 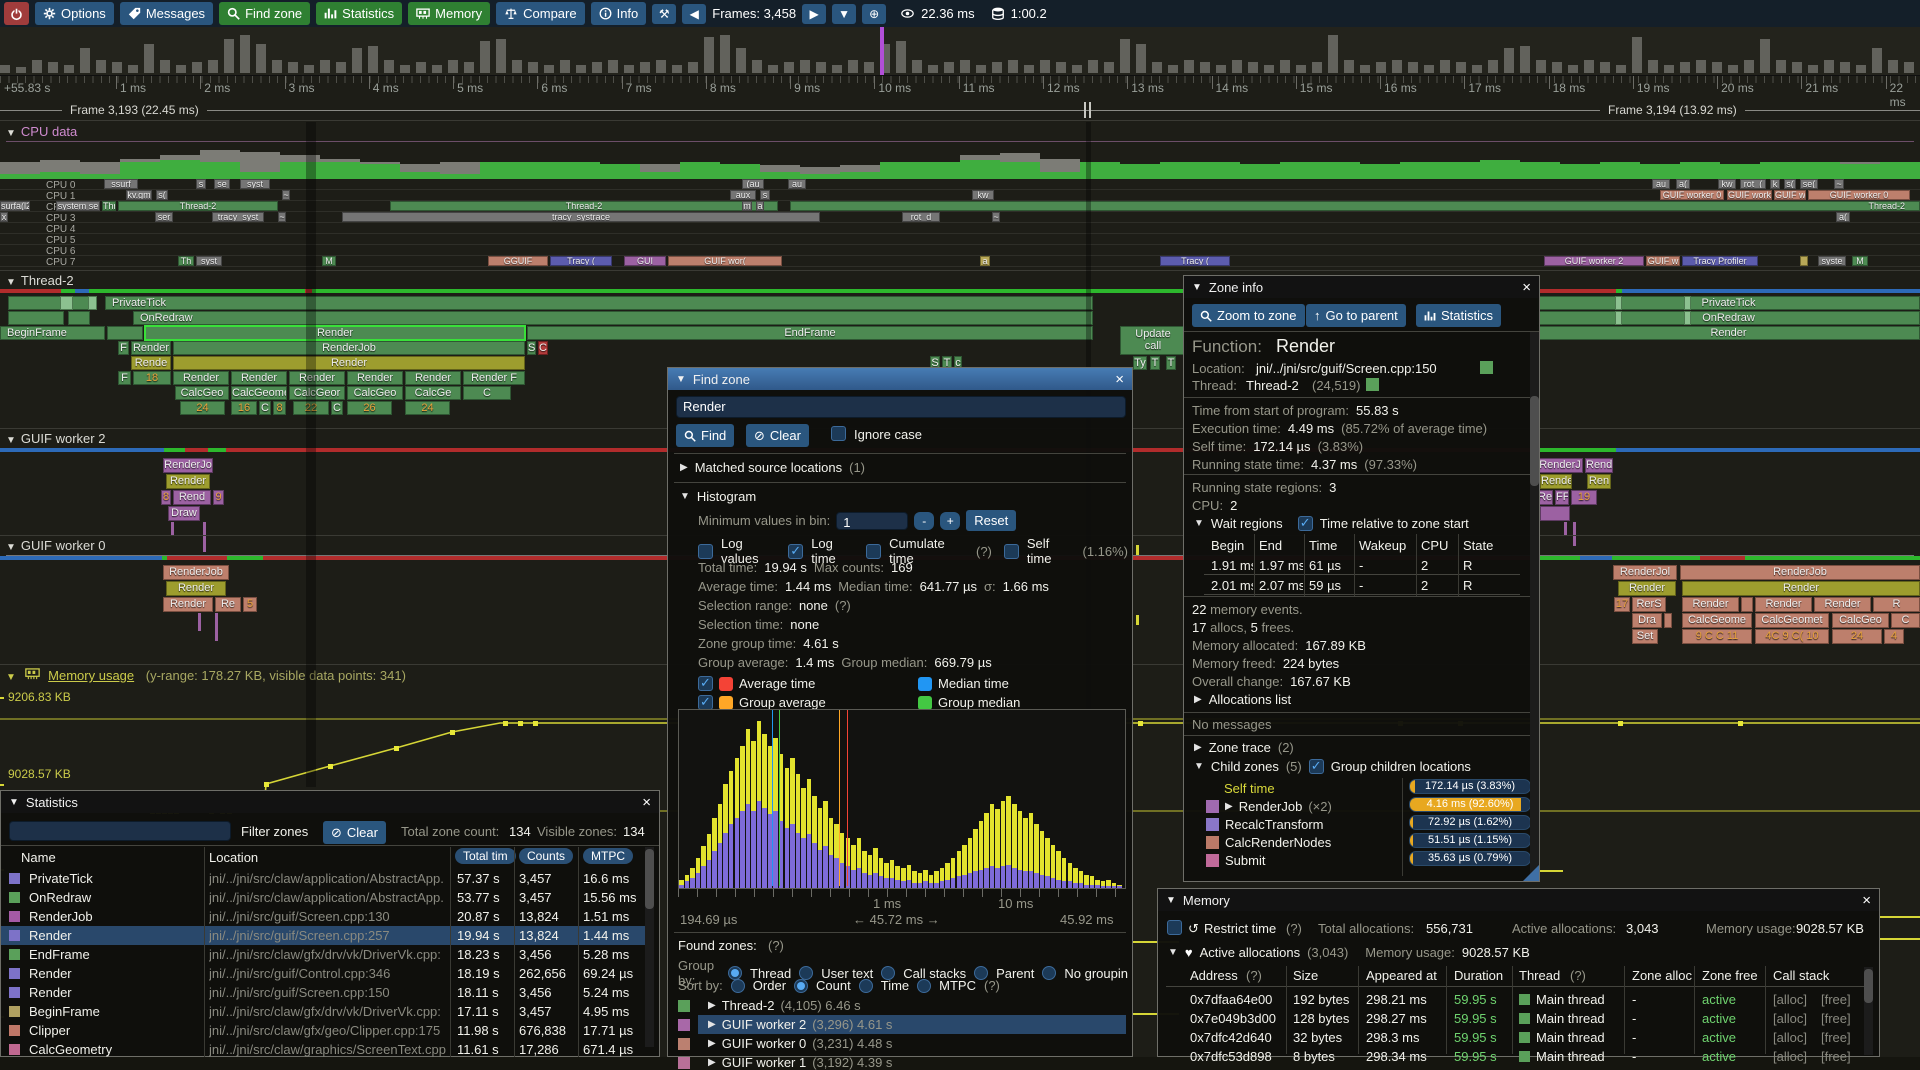 What do you see at coordinates (1749, 195) in the screenshot?
I see `cpu-zone: GUIF work(` at bounding box center [1749, 195].